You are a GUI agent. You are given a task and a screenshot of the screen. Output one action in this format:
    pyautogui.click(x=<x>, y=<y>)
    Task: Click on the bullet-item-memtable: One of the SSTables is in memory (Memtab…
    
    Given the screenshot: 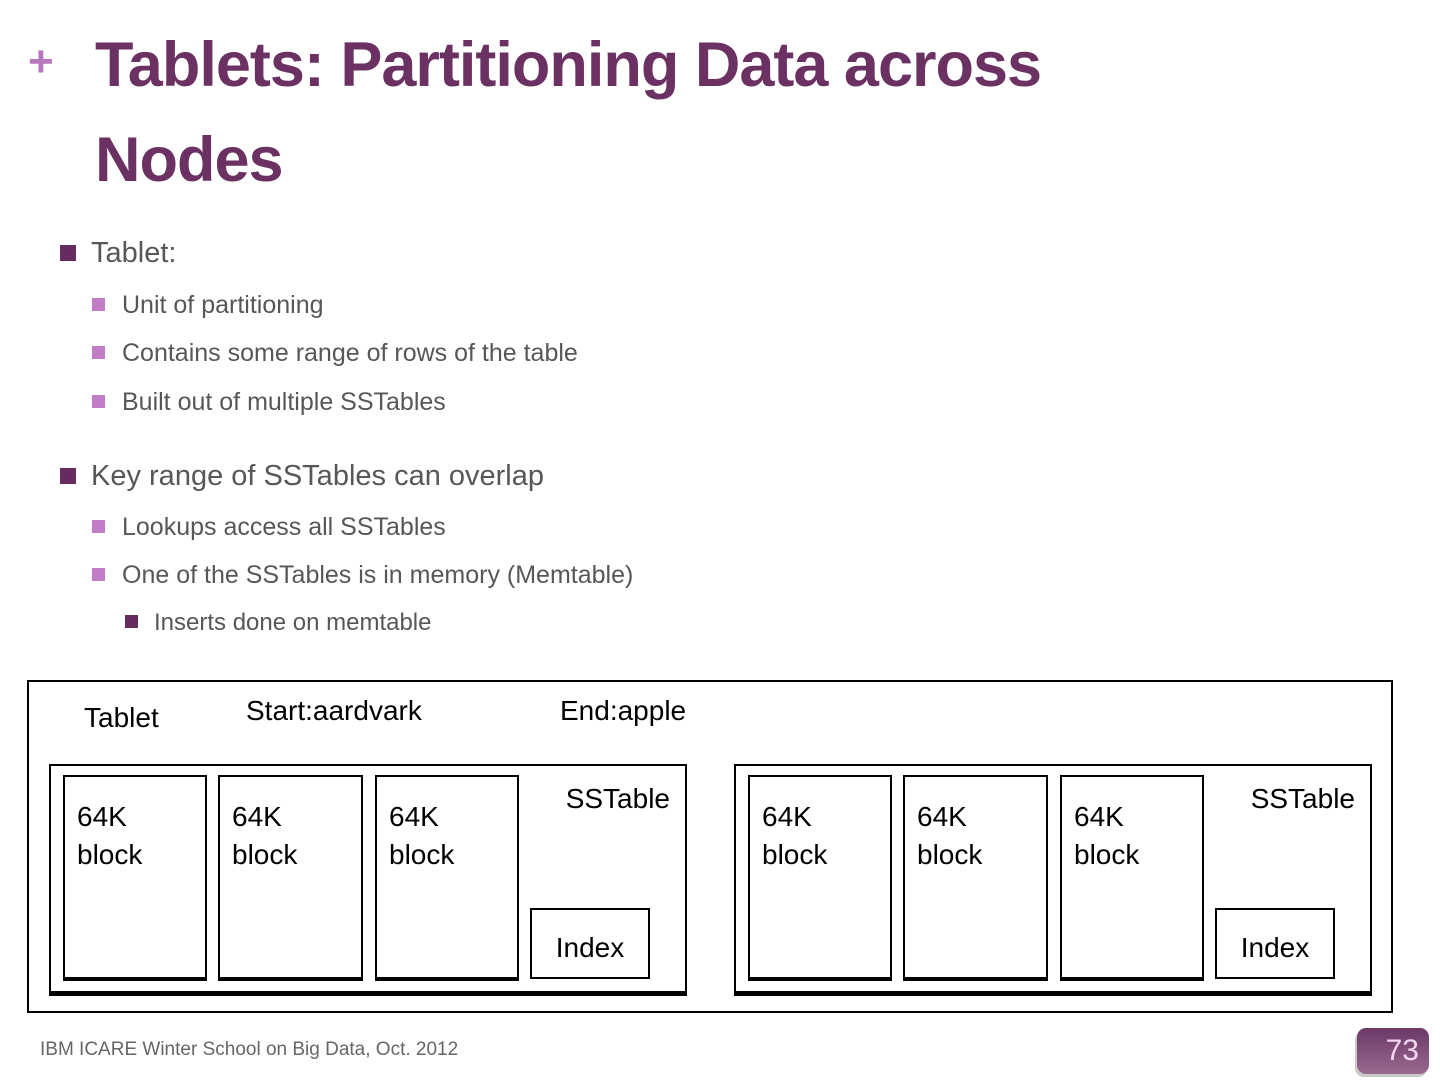 What is the action you would take?
    pyautogui.click(x=362, y=575)
    